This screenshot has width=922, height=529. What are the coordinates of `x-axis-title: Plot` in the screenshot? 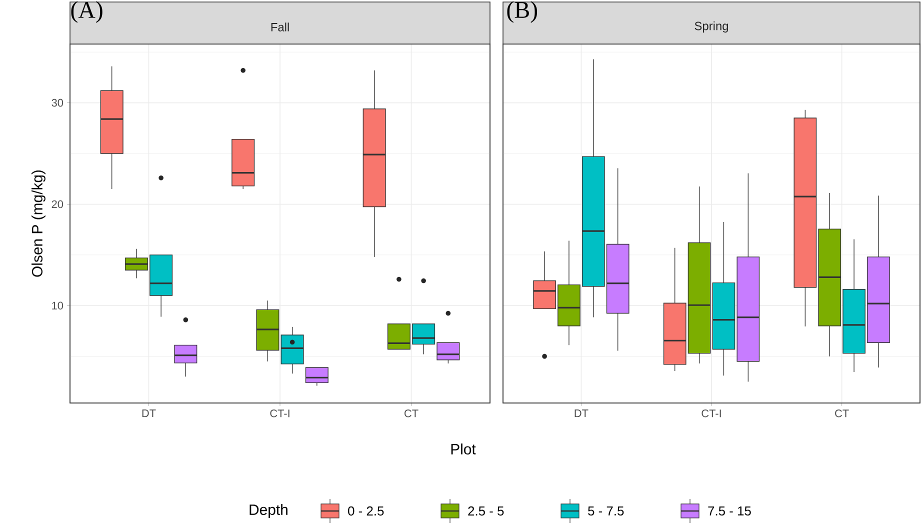 It's located at (463, 449).